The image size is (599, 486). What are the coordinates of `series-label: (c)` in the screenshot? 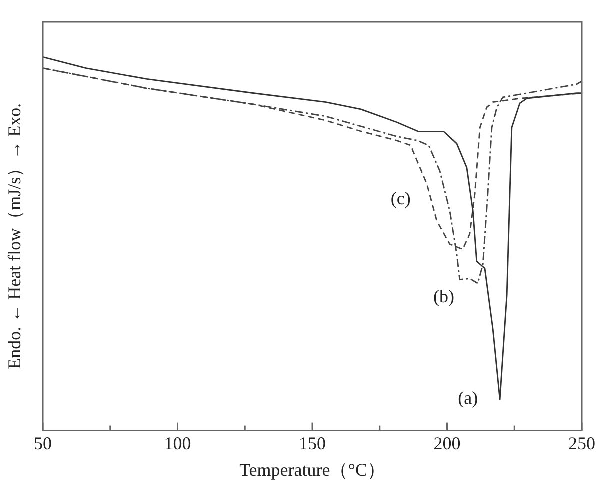 It's located at (400, 198).